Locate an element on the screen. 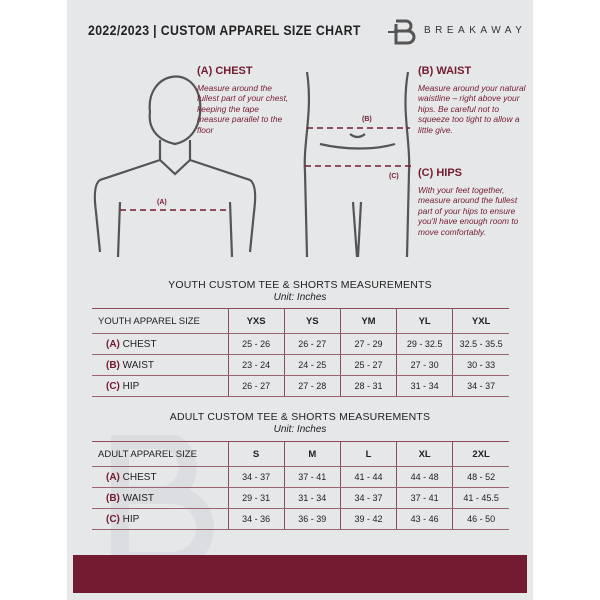 This screenshot has width=600, height=600. upper-body-figure is located at coordinates (175, 166).